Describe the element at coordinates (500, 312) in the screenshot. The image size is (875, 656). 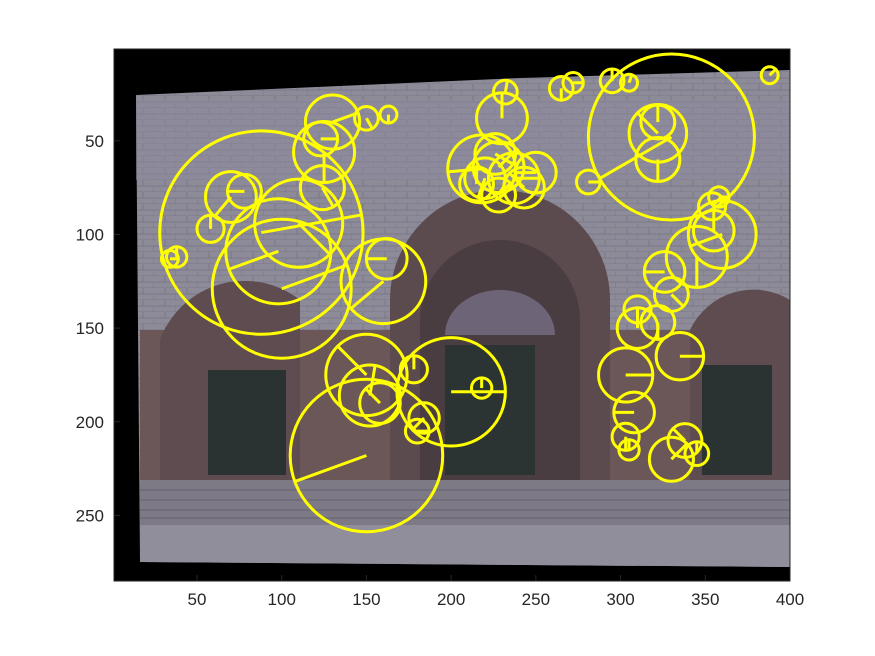
I see `central-portal-window` at that location.